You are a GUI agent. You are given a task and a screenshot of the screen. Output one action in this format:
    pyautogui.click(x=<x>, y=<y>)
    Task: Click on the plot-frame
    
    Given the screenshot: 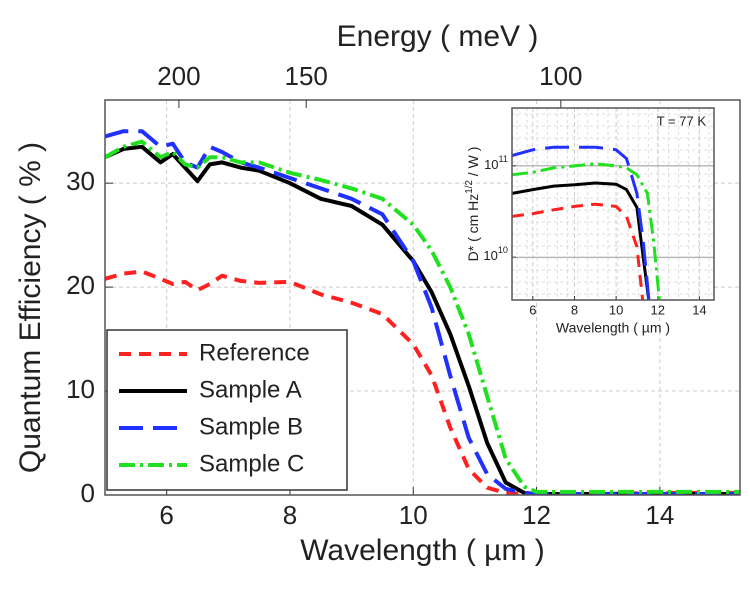 What is the action you would take?
    pyautogui.click(x=613, y=204)
    